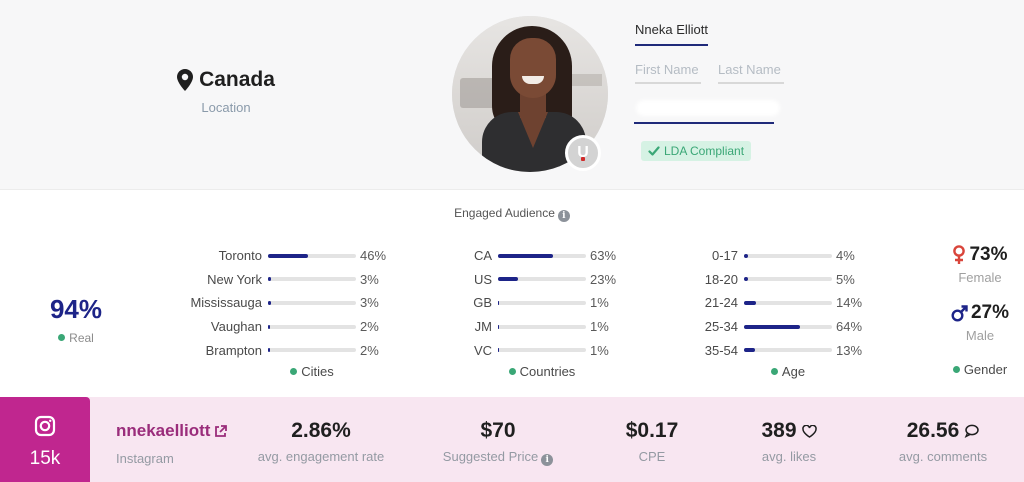 The width and height of the screenshot is (1024, 482). What do you see at coordinates (163, 430) in the screenshot?
I see `instagram-handle-link: nnekaelliott` at bounding box center [163, 430].